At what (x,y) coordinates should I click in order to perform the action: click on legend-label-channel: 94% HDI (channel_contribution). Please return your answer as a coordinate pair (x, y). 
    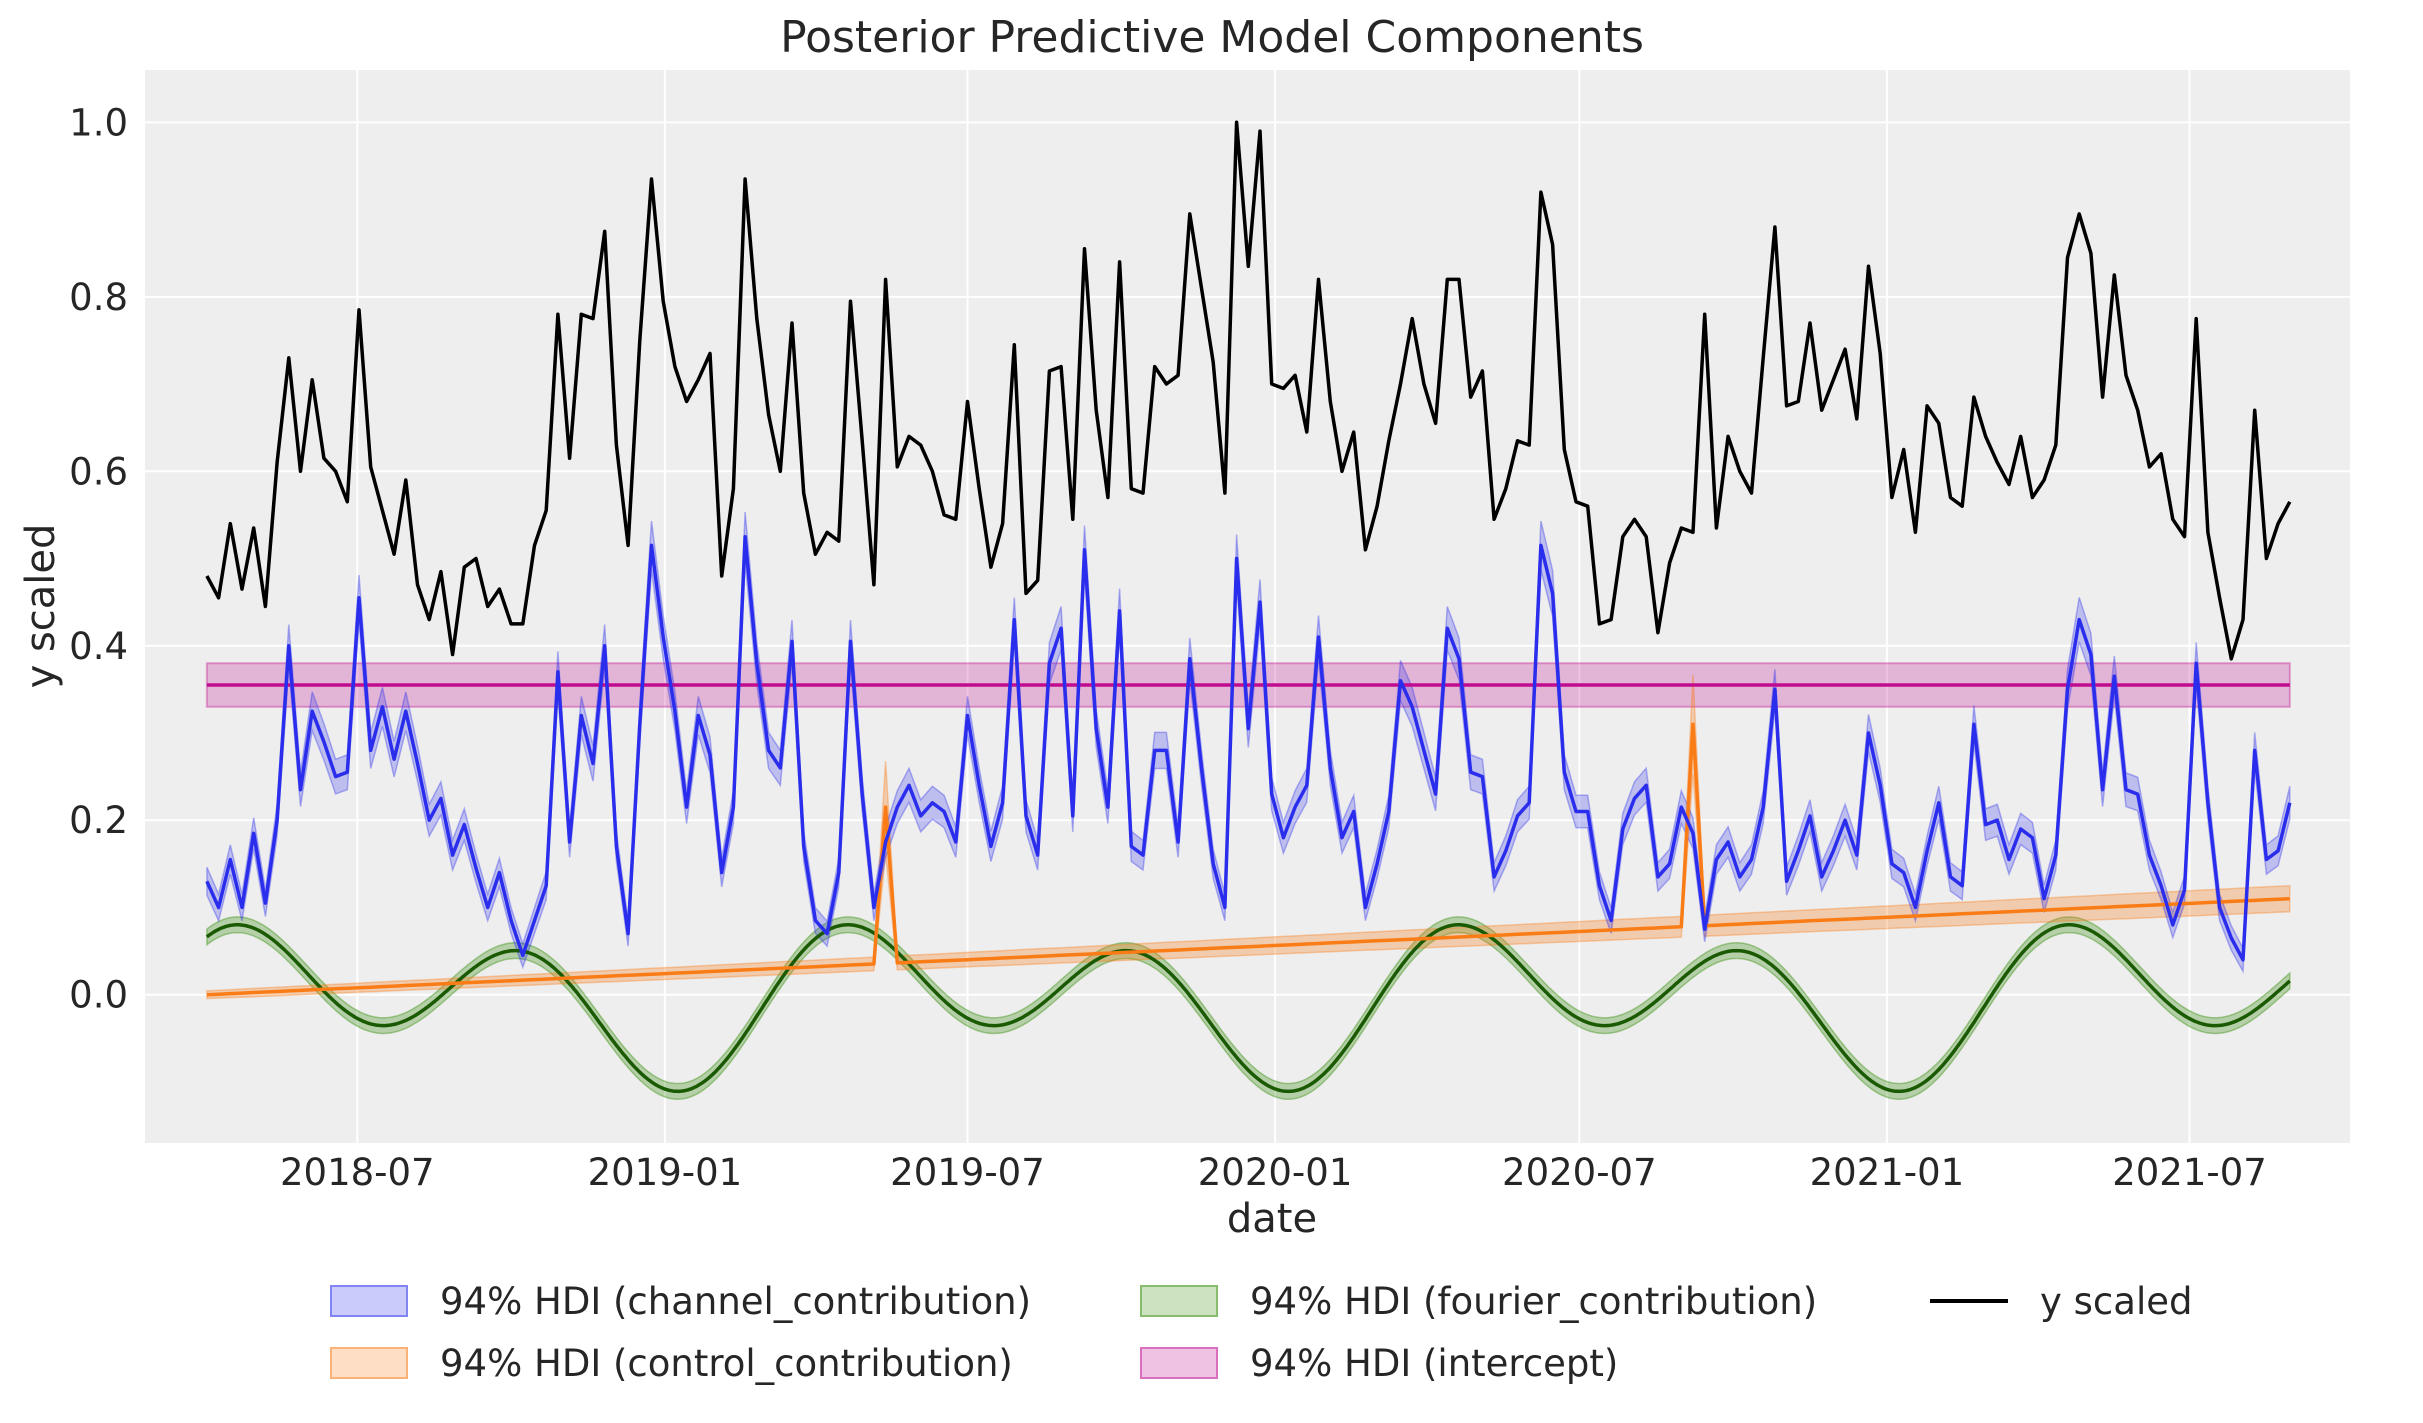
    Looking at the image, I should click on (736, 1301).